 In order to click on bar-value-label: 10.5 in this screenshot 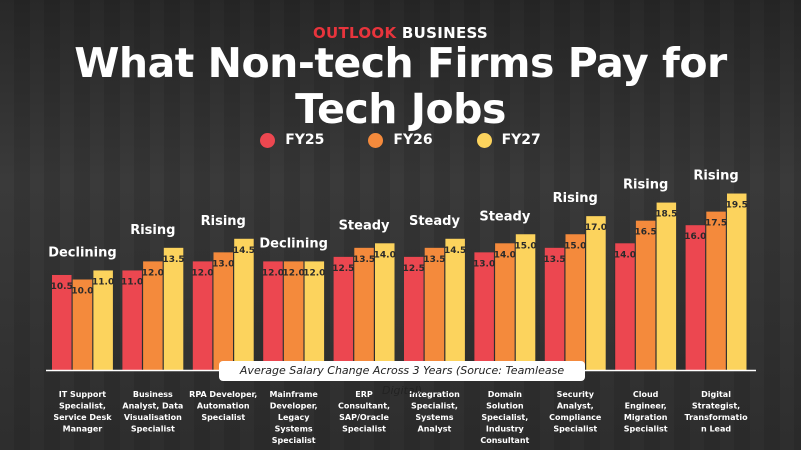, I will do `click(62, 287)`.